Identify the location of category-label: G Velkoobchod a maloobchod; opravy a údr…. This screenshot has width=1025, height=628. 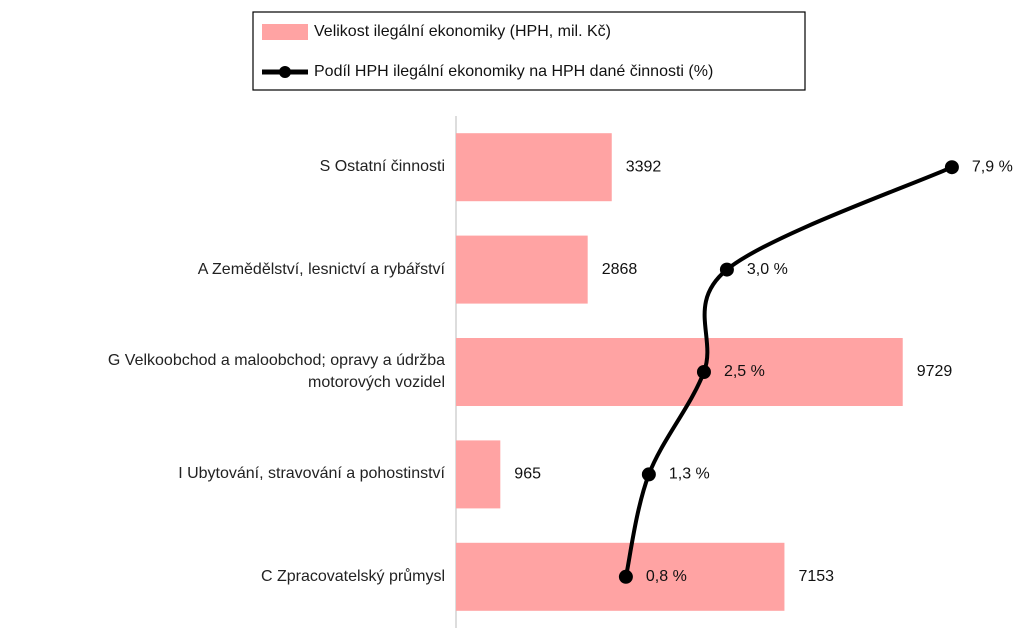
(276, 371).